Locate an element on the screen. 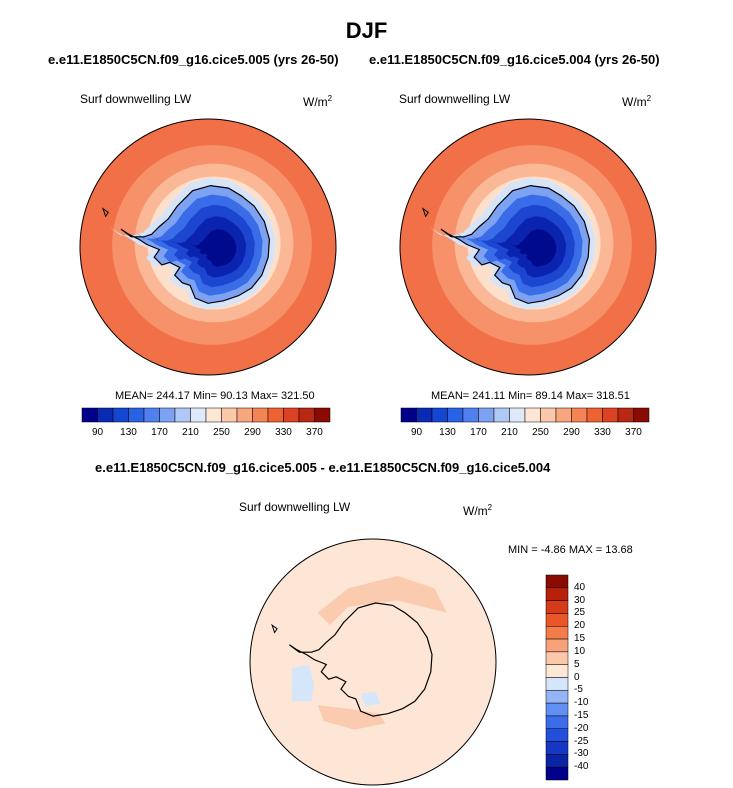 The image size is (733, 788). left-colorbar is located at coordinates (206, 415).